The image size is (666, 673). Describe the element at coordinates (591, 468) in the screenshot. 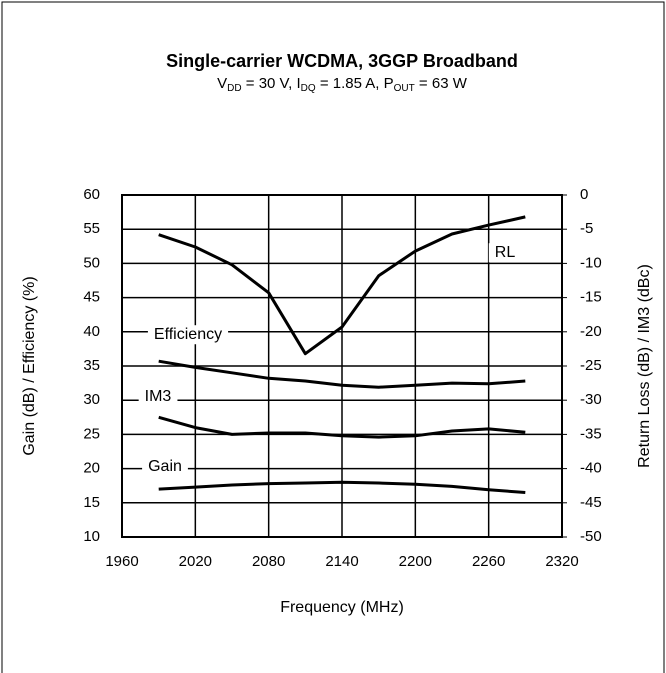

I see `y2-tick-label: -40` at that location.